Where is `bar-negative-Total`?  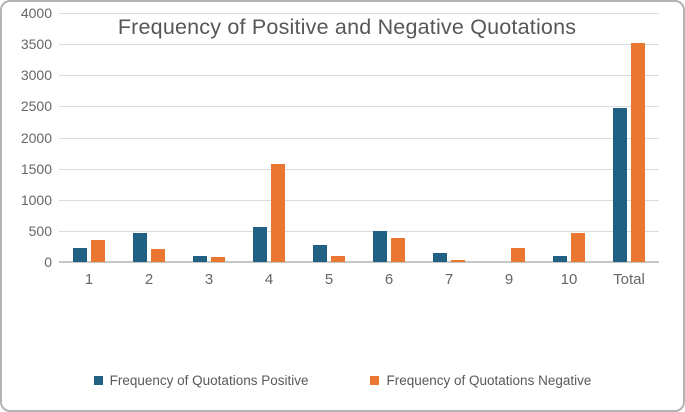
bar-negative-Total is located at coordinates (638, 152).